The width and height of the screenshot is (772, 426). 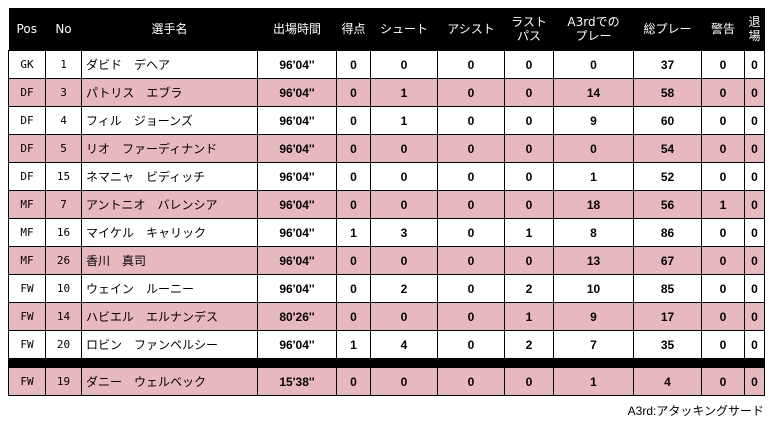 What do you see at coordinates (667, 316) in the screenshot?
I see `cell-total: 17` at bounding box center [667, 316].